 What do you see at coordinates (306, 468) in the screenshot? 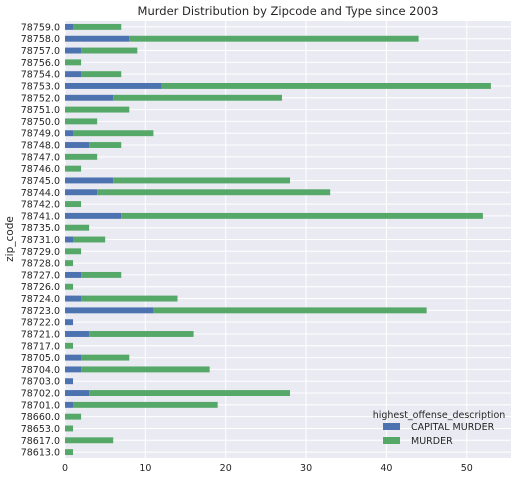
I see `x-tick-label: 30` at bounding box center [306, 468].